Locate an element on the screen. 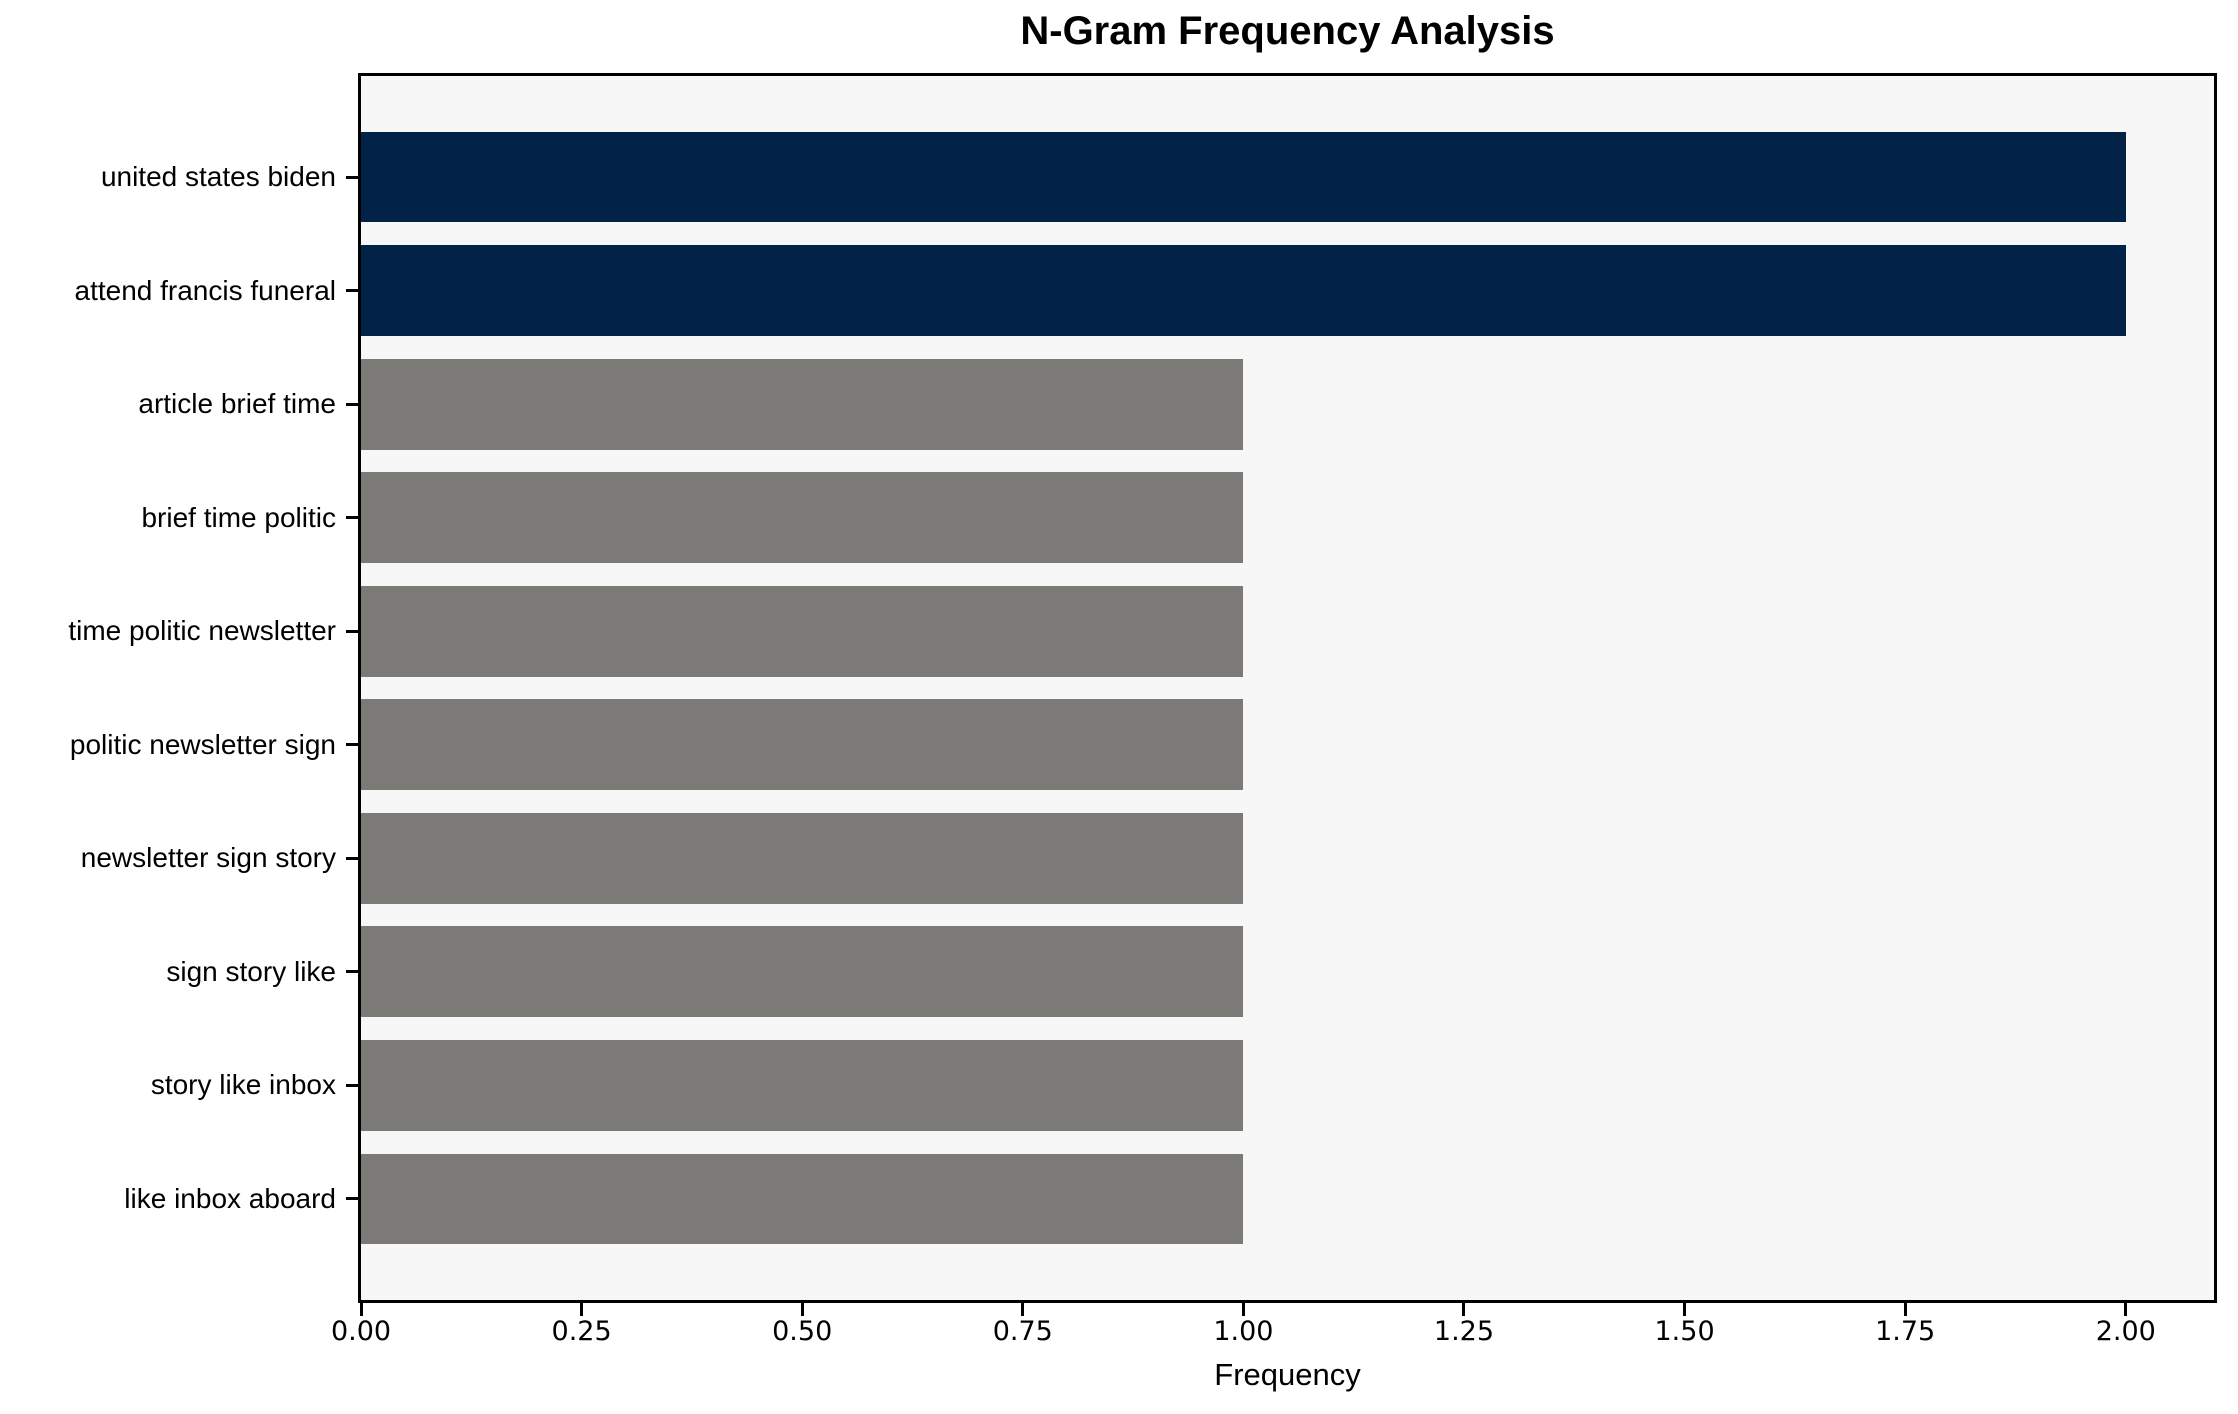 This screenshot has width=2238, height=1414. chart-title: N-Gram Frequency Analysis is located at coordinates (1287, 31).